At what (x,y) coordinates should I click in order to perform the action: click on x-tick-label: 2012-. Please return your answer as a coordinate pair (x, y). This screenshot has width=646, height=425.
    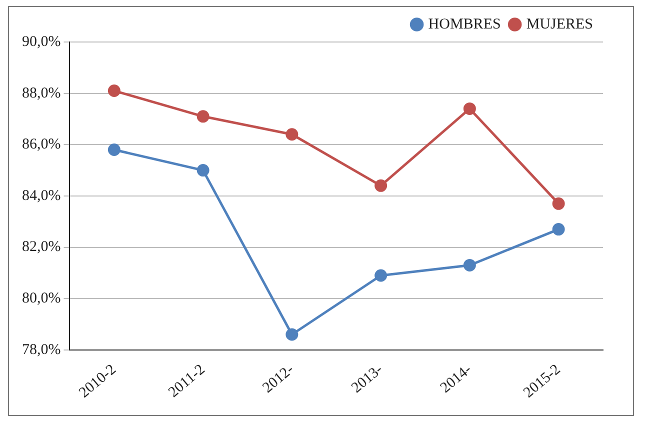
    Looking at the image, I should click on (279, 379).